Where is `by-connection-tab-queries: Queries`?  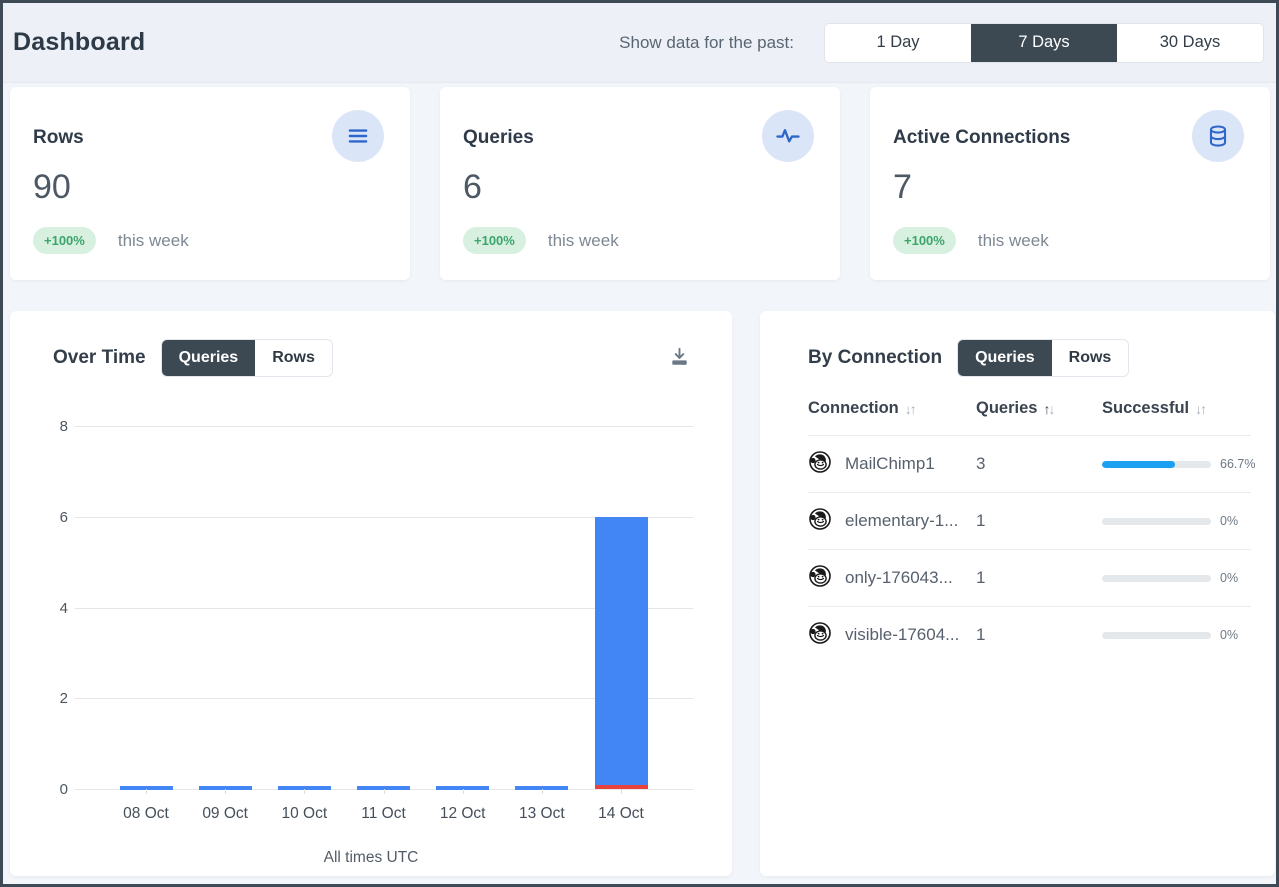
by-connection-tab-queries: Queries is located at coordinates (1005, 358).